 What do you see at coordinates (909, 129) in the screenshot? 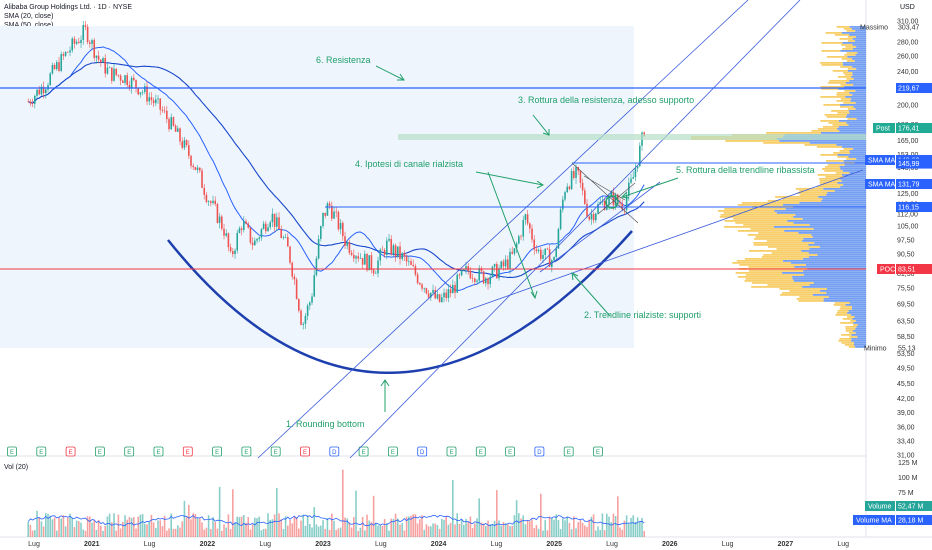
I see `level-tag-value: 176,41` at bounding box center [909, 129].